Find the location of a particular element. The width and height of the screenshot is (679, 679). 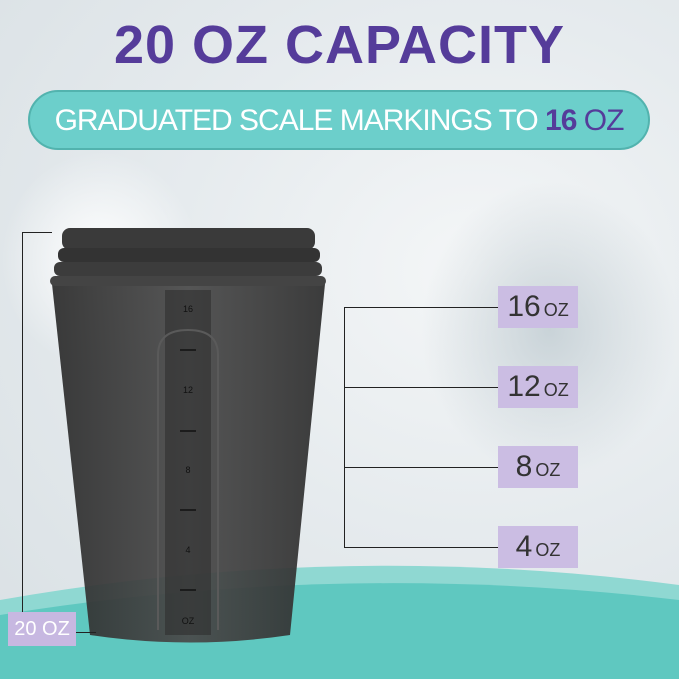

scale-label-16: 16 OZ is located at coordinates (538, 307).